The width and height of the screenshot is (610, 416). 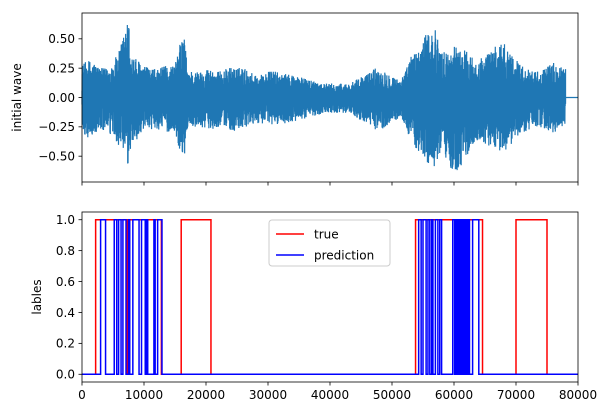 What do you see at coordinates (344, 256) in the screenshot?
I see `legend-prediction-label: prediction` at bounding box center [344, 256].